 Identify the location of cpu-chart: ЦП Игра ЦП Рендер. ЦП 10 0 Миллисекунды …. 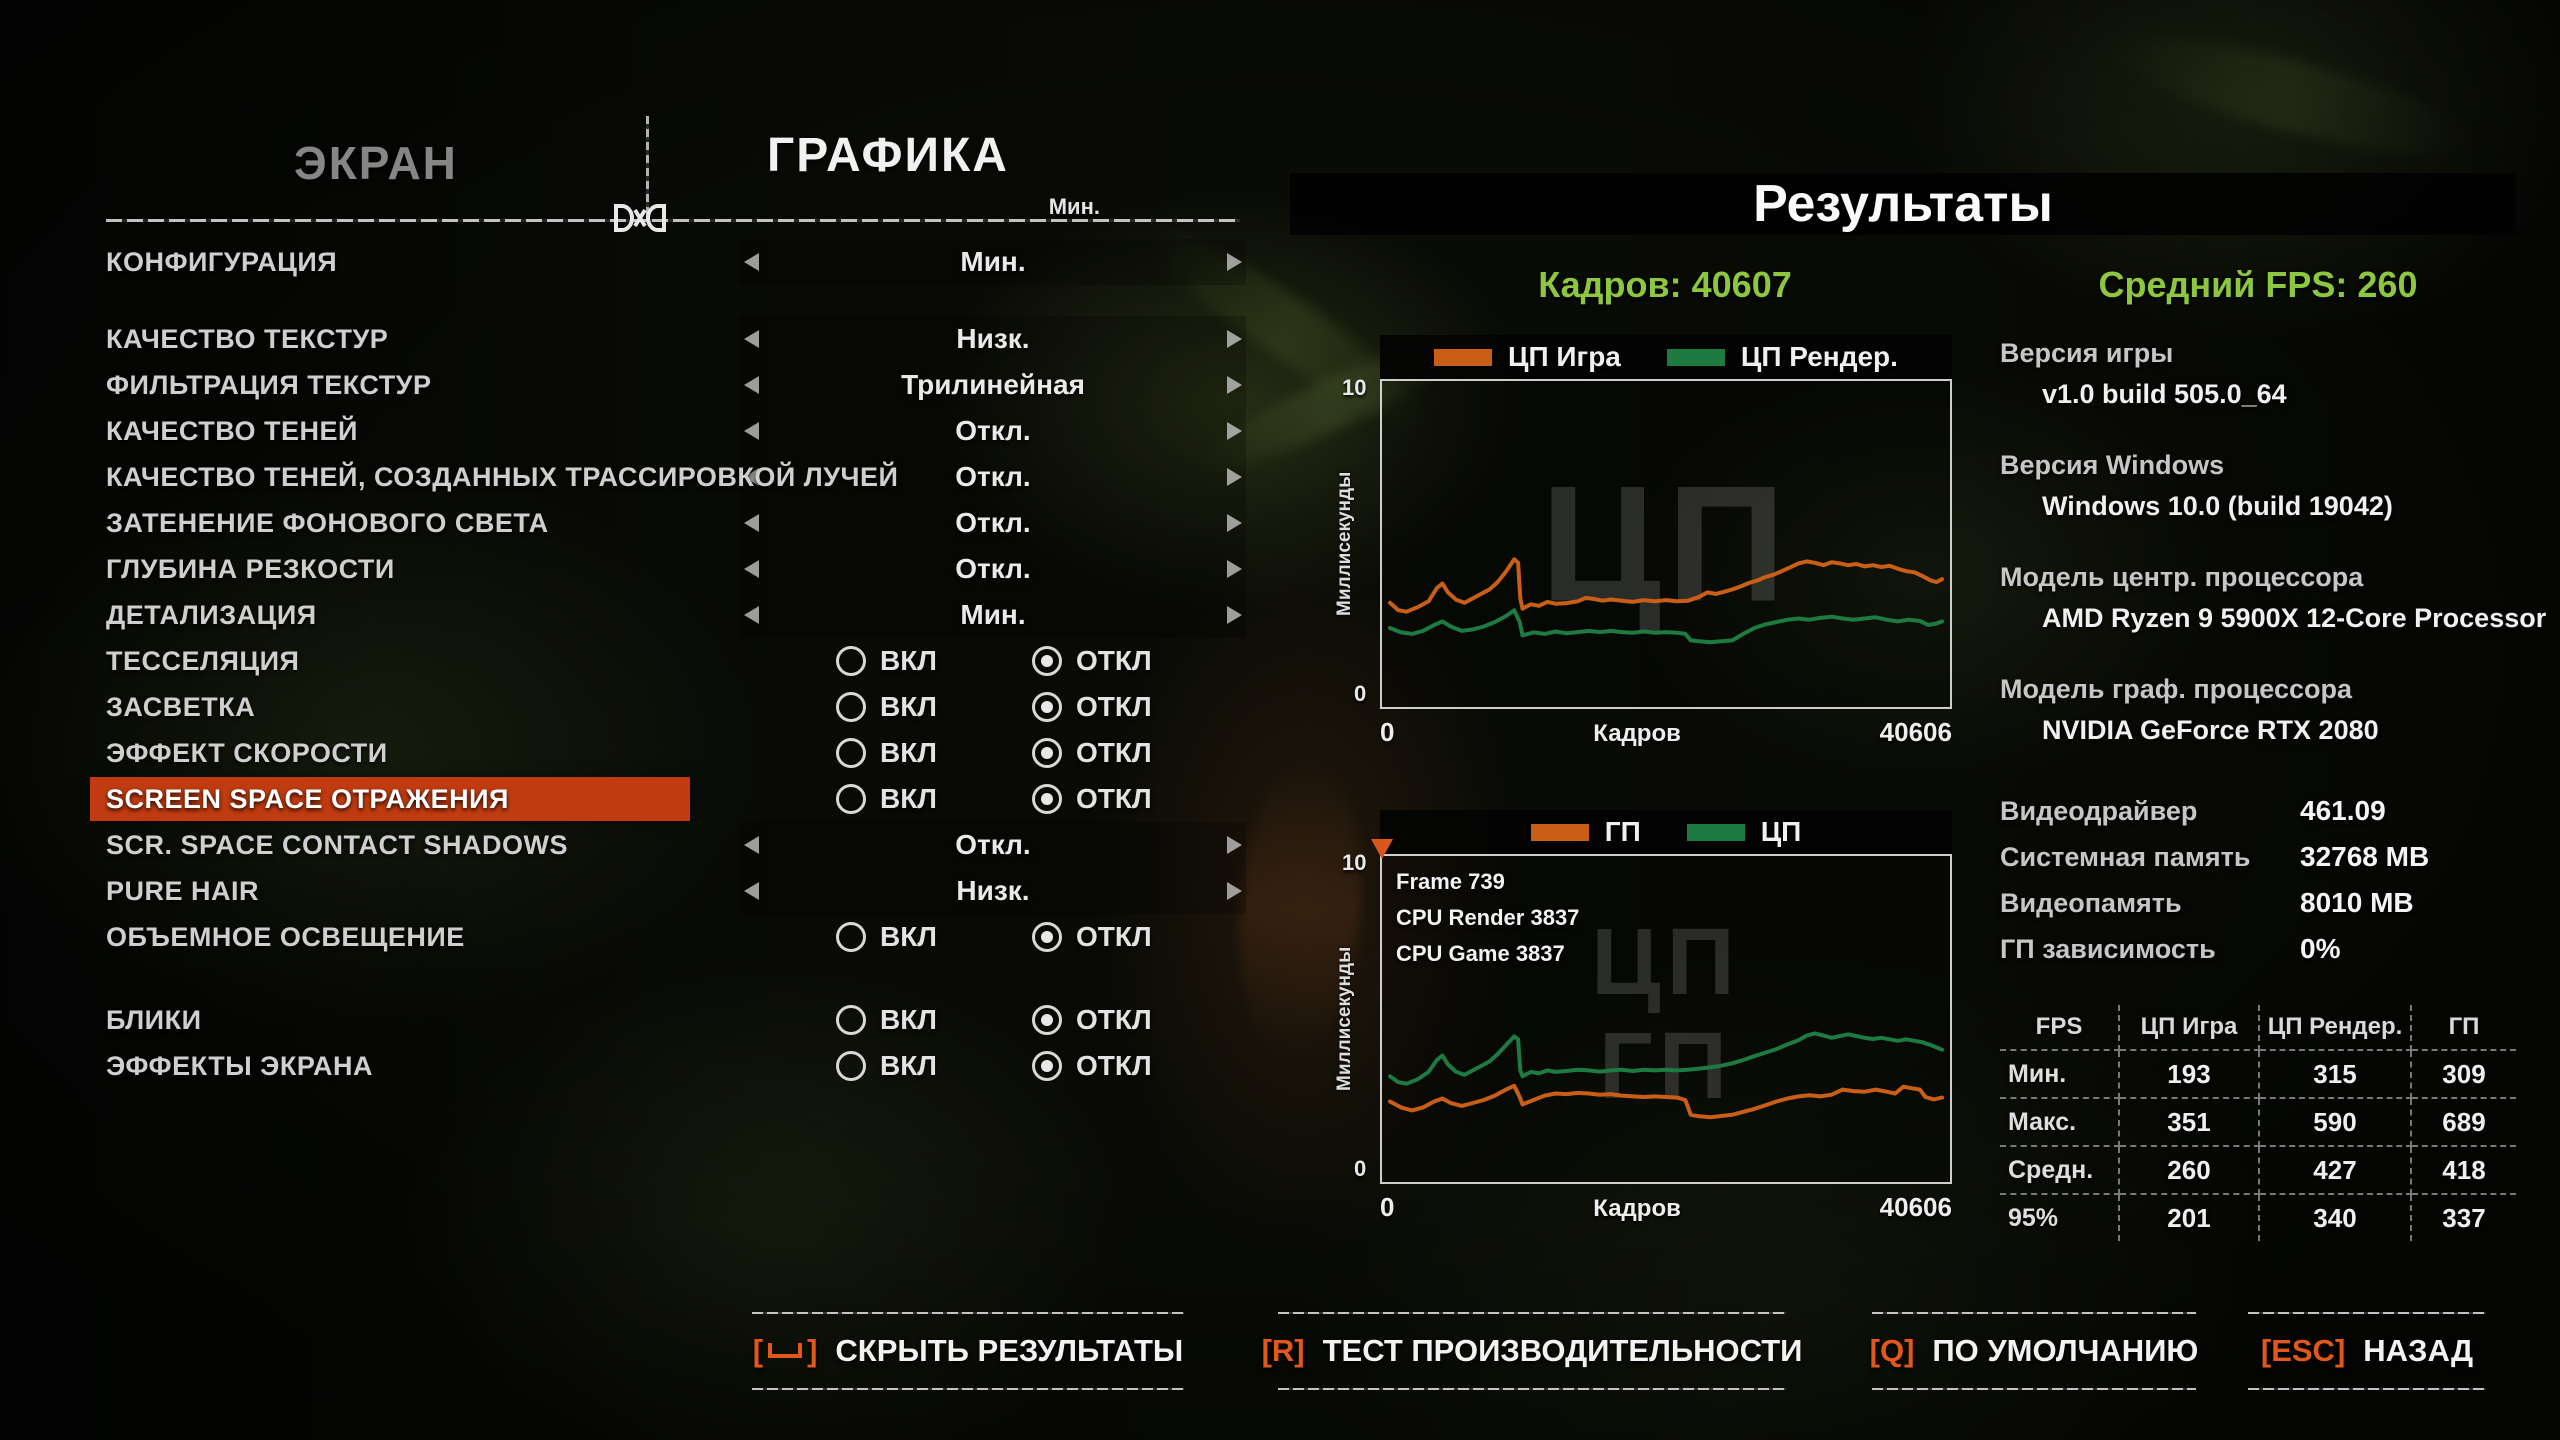
(1643, 541).